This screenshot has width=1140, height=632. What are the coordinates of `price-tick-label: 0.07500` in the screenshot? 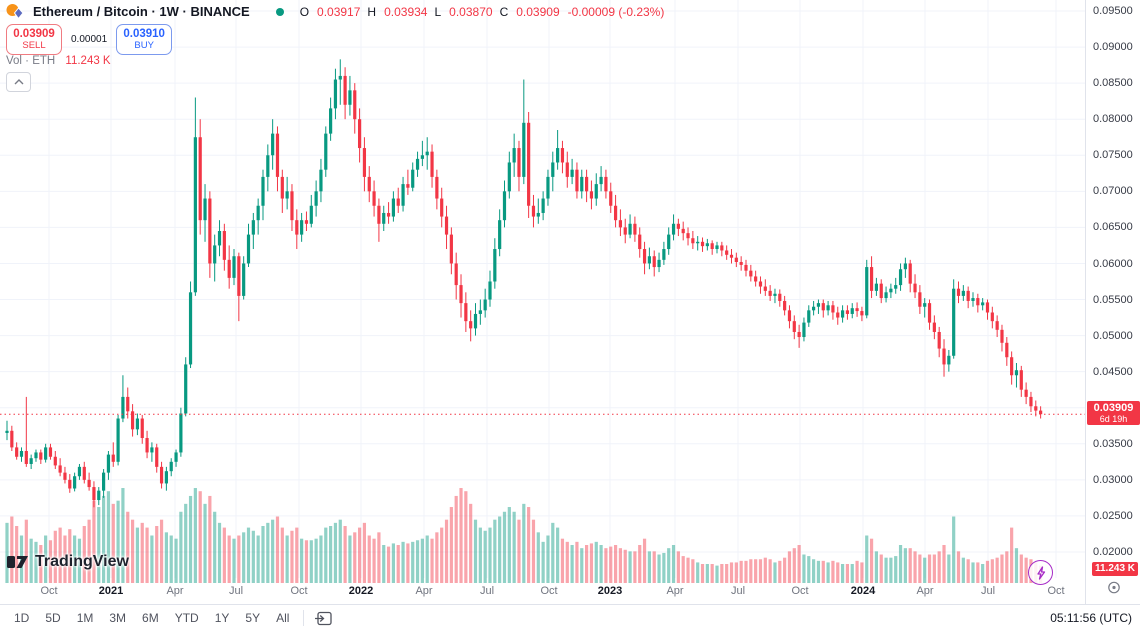 It's located at (1113, 155).